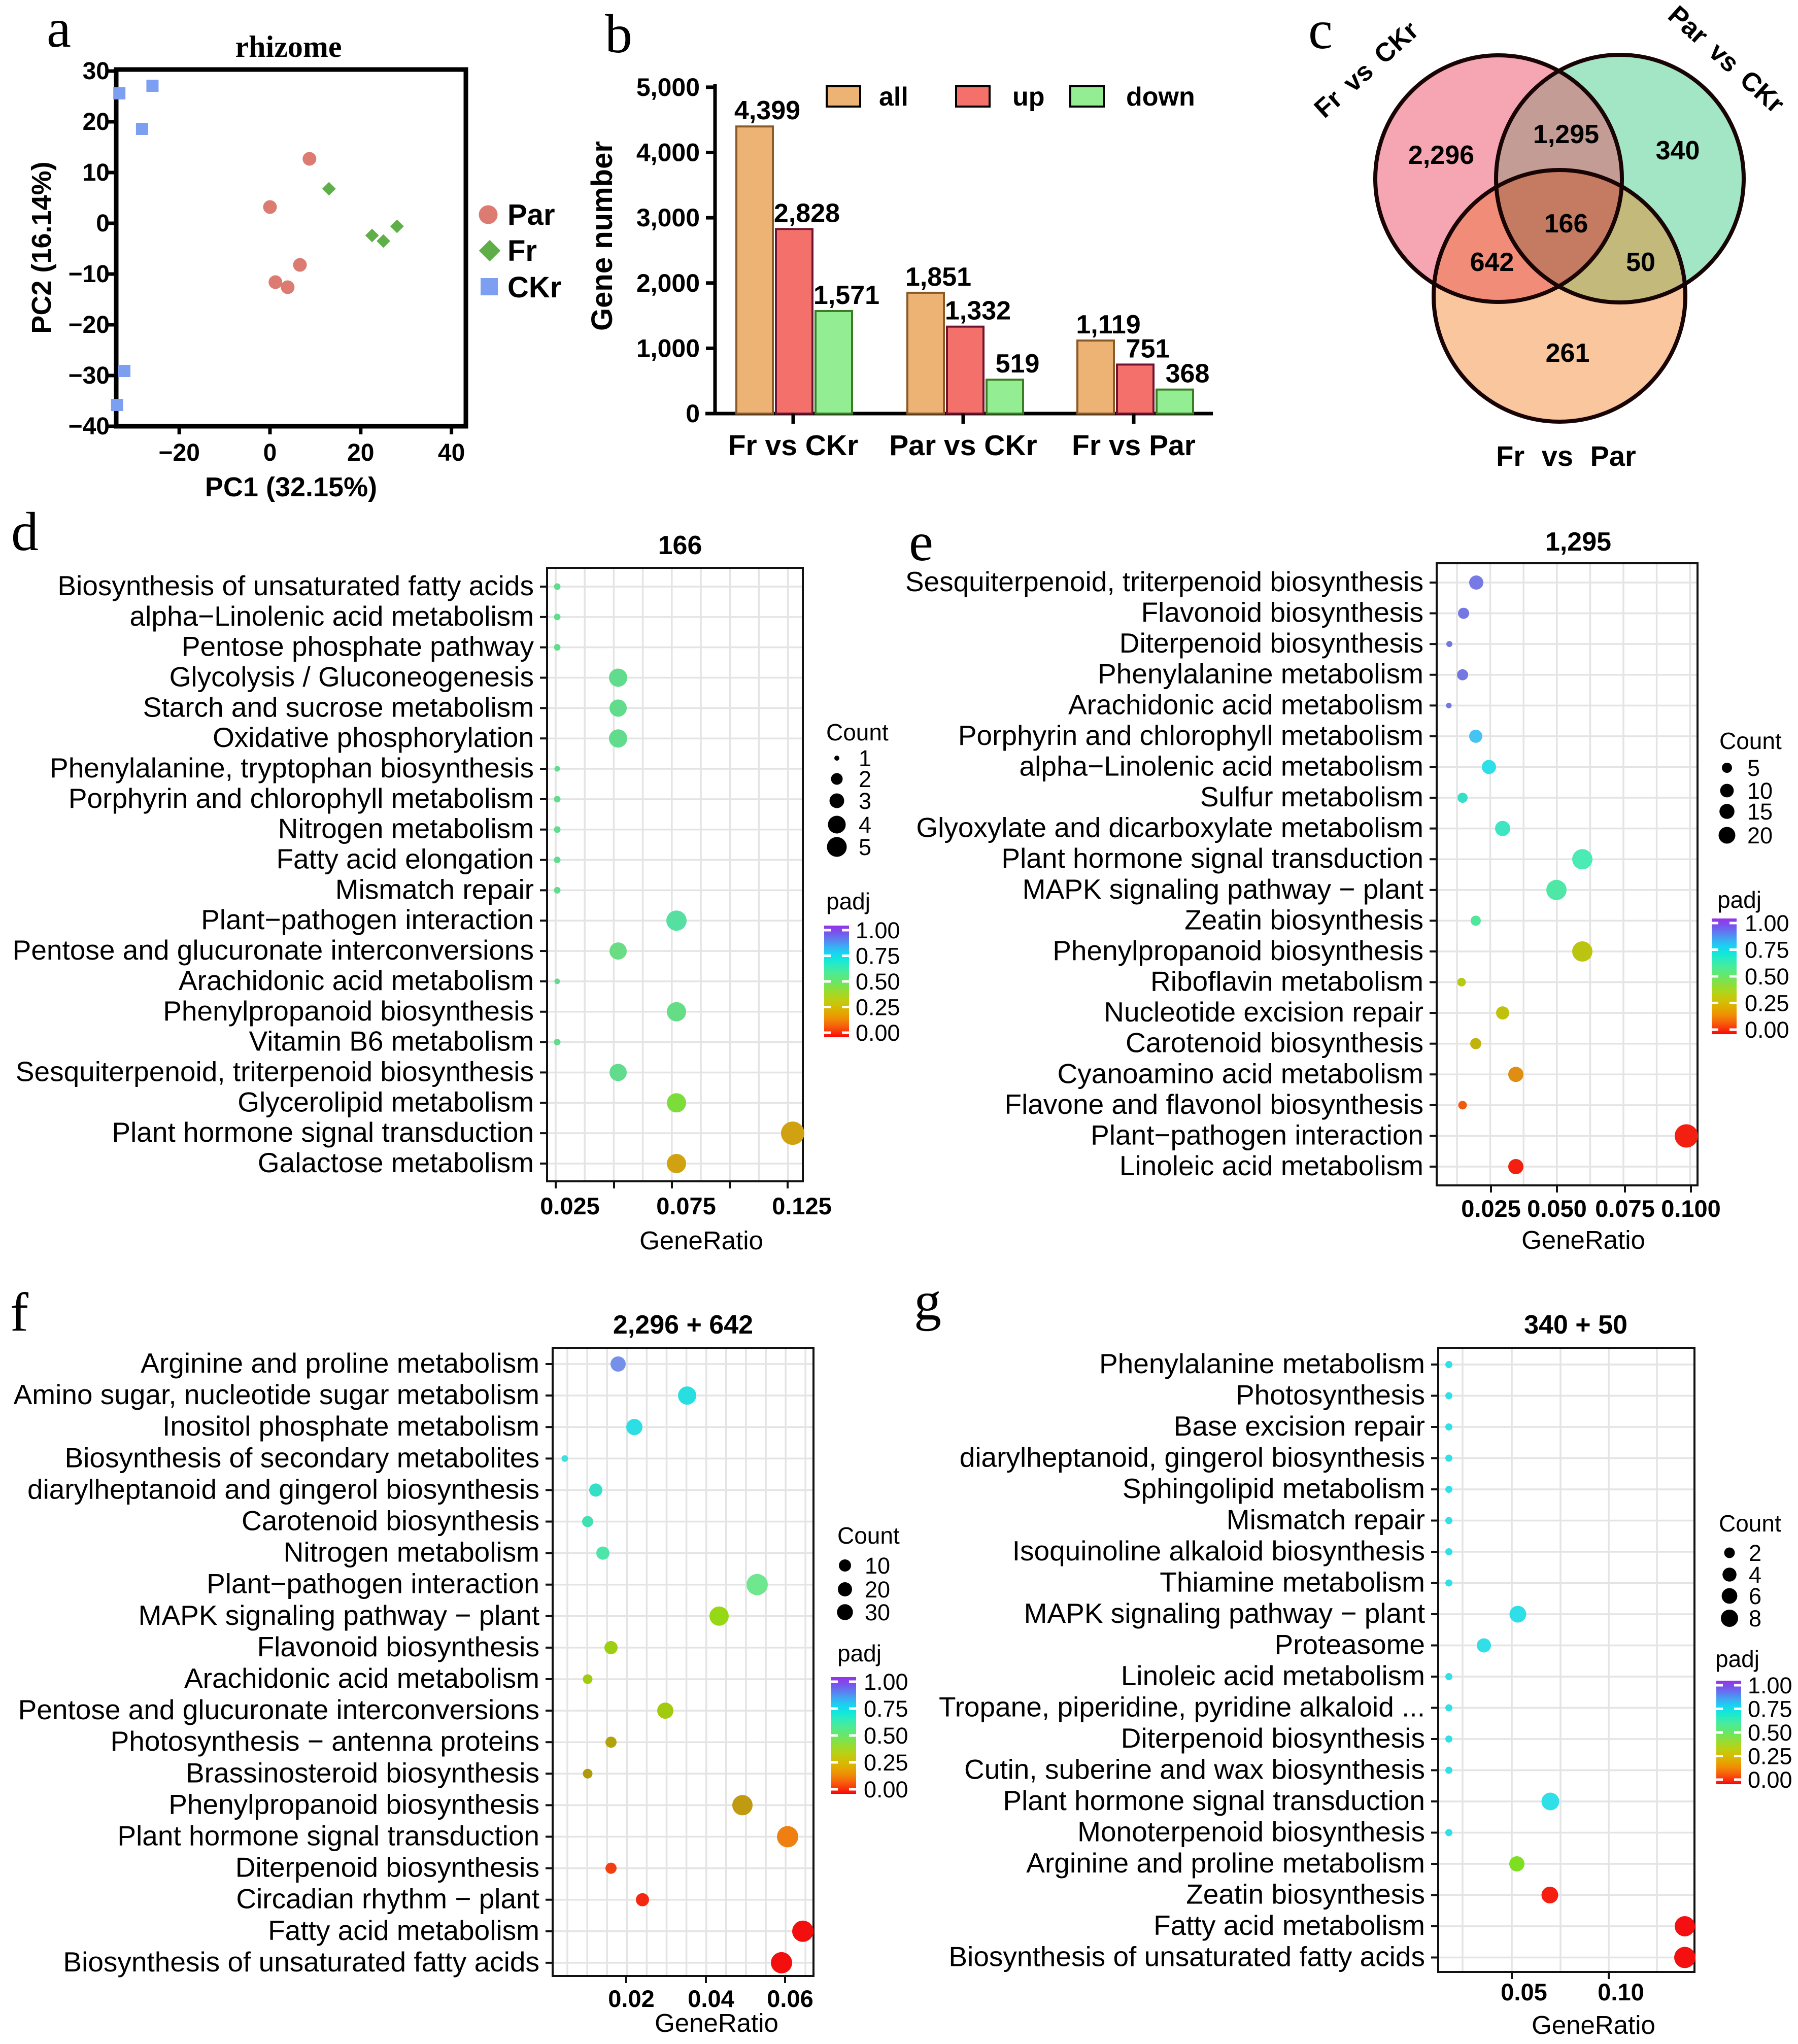 The width and height of the screenshot is (1798, 2044). What do you see at coordinates (767, 110) in the screenshot?
I see `svg-text: 4,399` at bounding box center [767, 110].